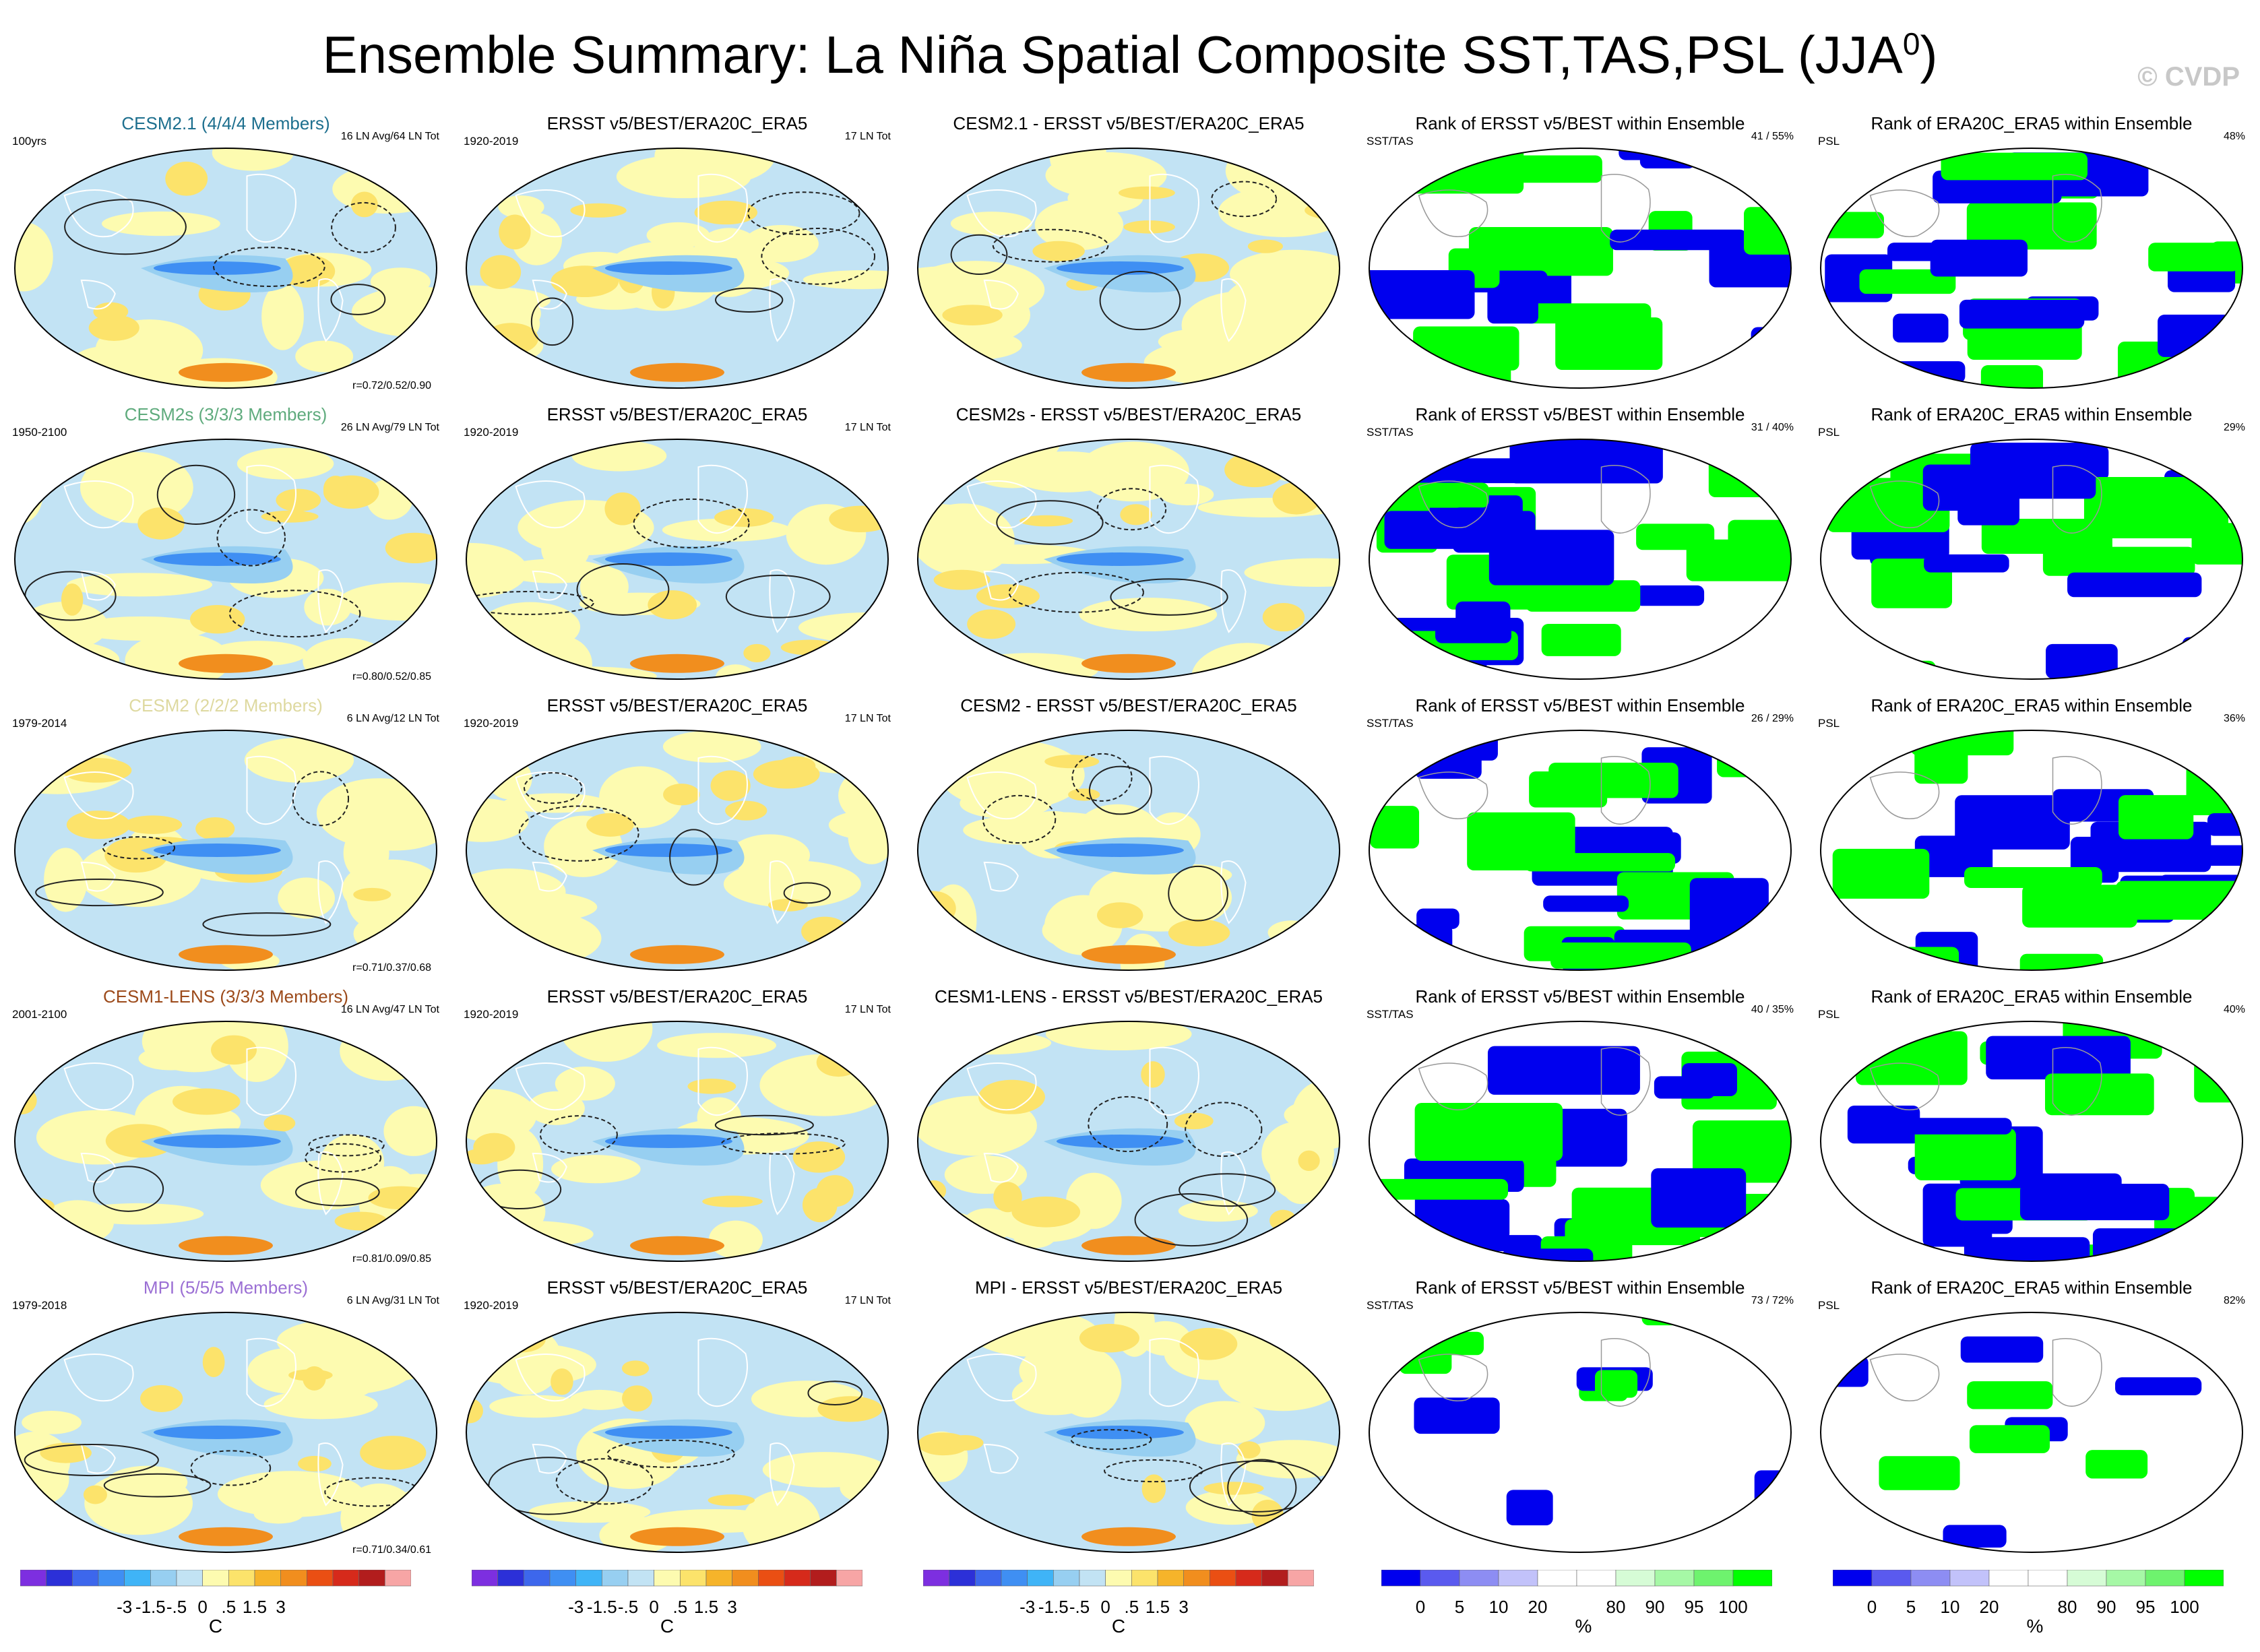 This screenshot has width=2260, height=1652. What do you see at coordinates (677, 996) in the screenshot?
I see `panel-title: ERSST v5/BEST/ERA20C_ERA5` at bounding box center [677, 996].